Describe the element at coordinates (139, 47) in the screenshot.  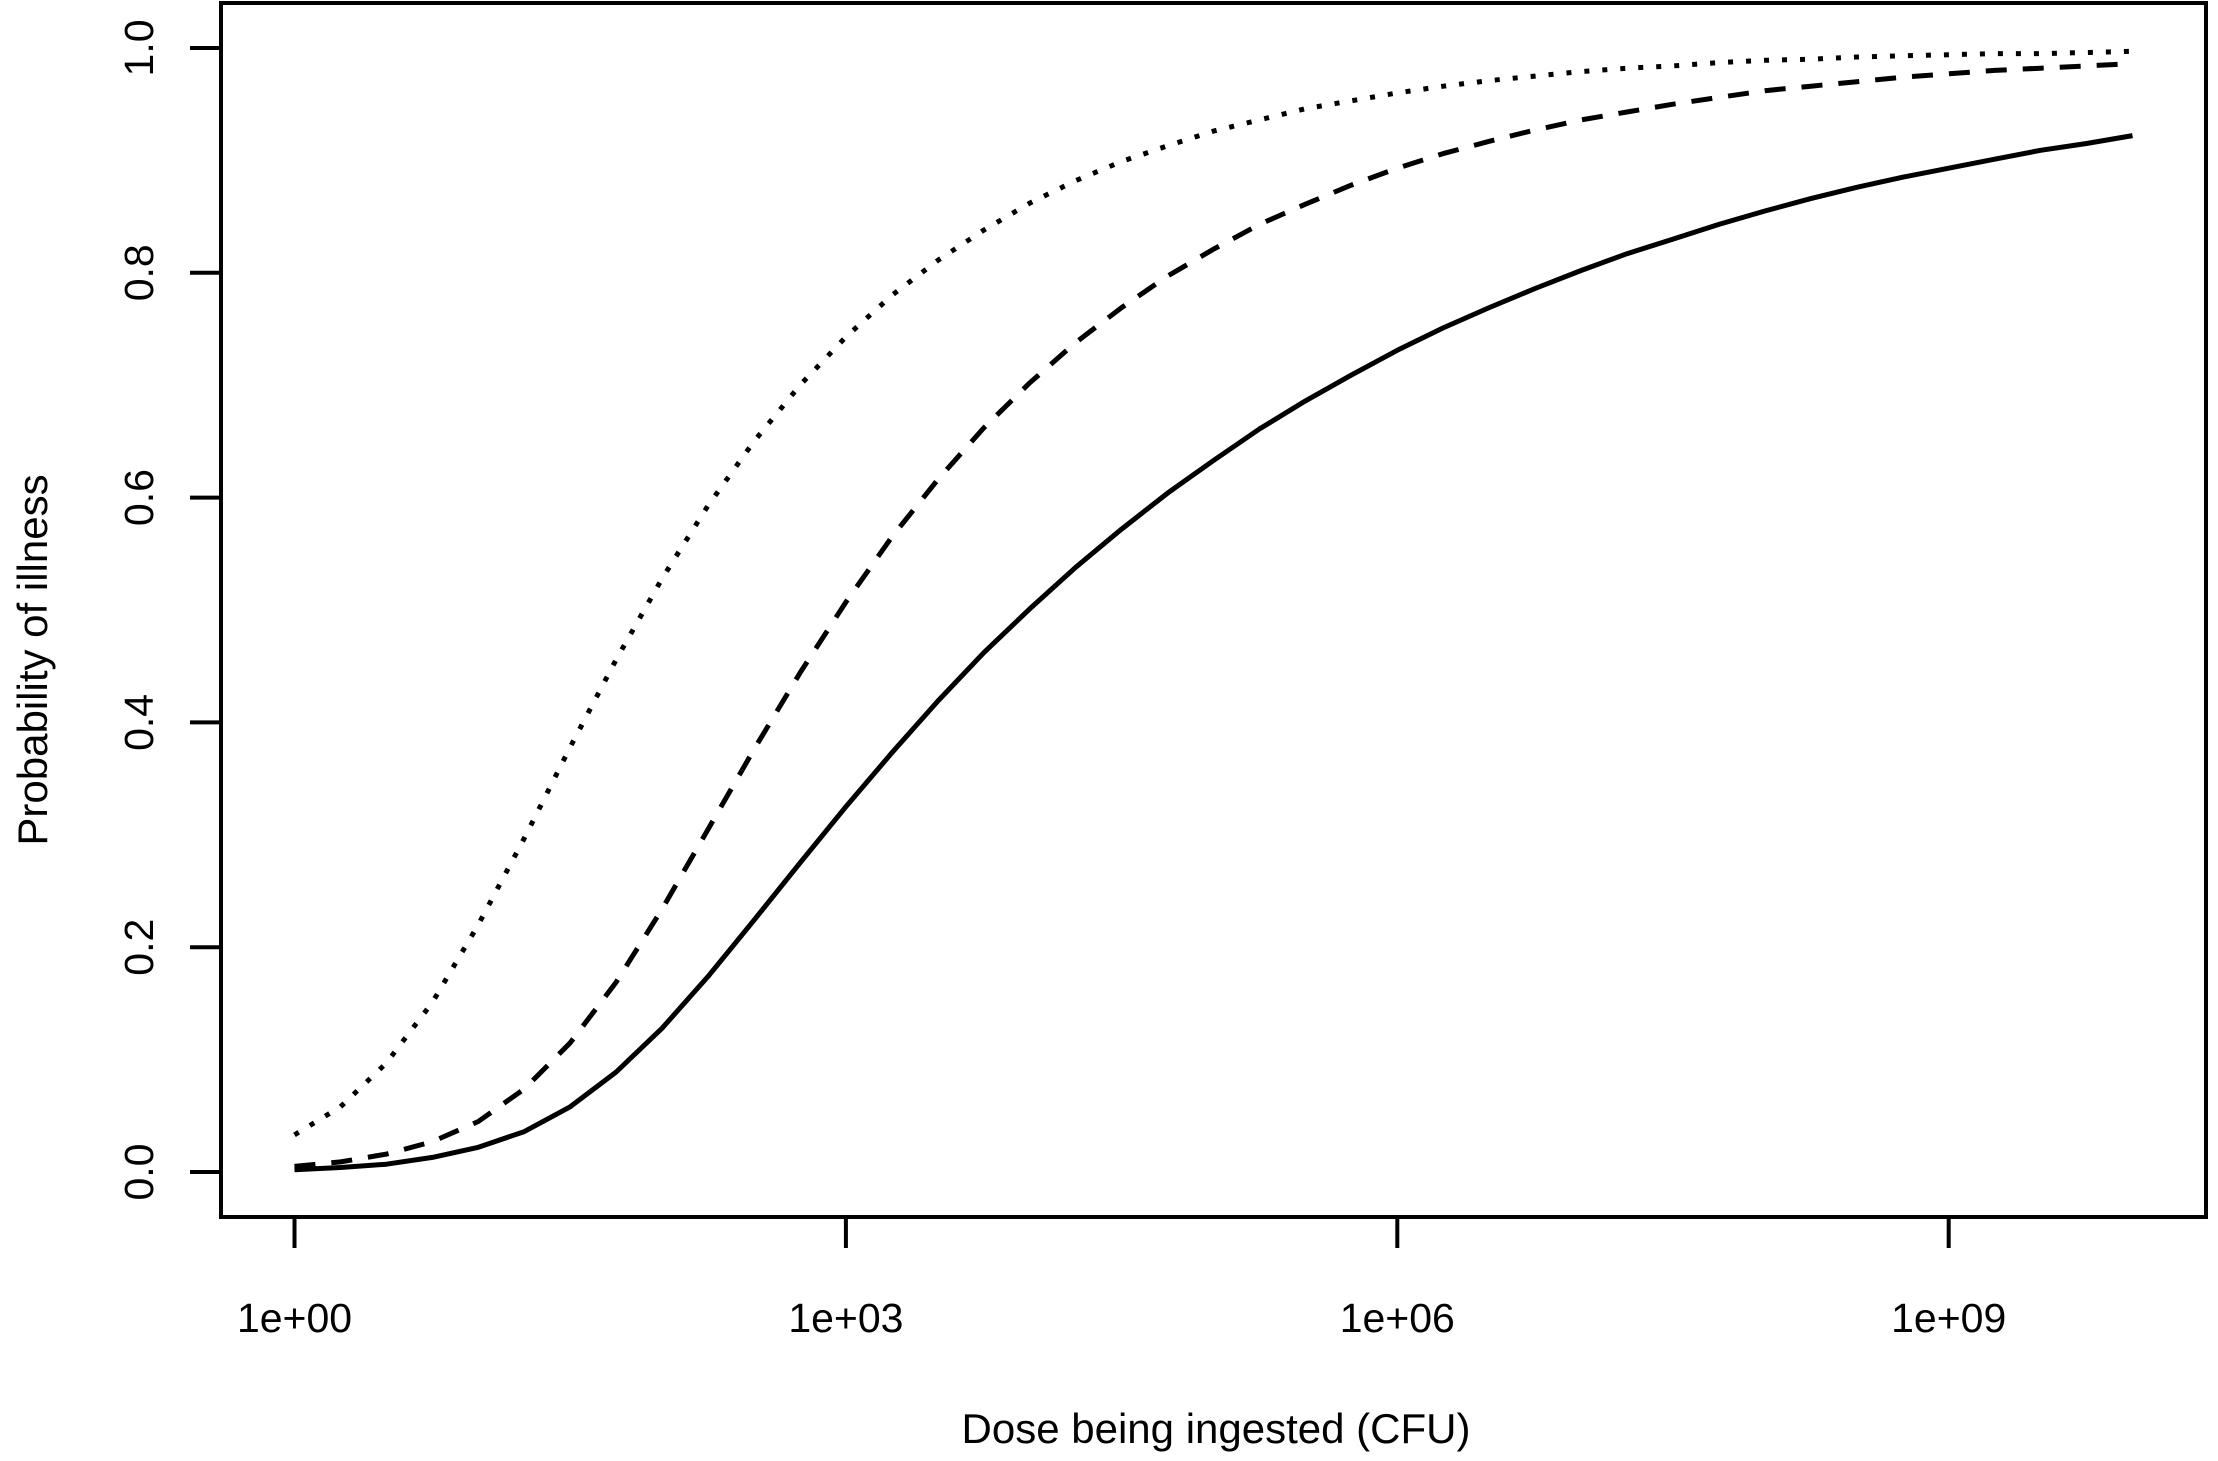
I see `y-tick-label: 1.0` at that location.